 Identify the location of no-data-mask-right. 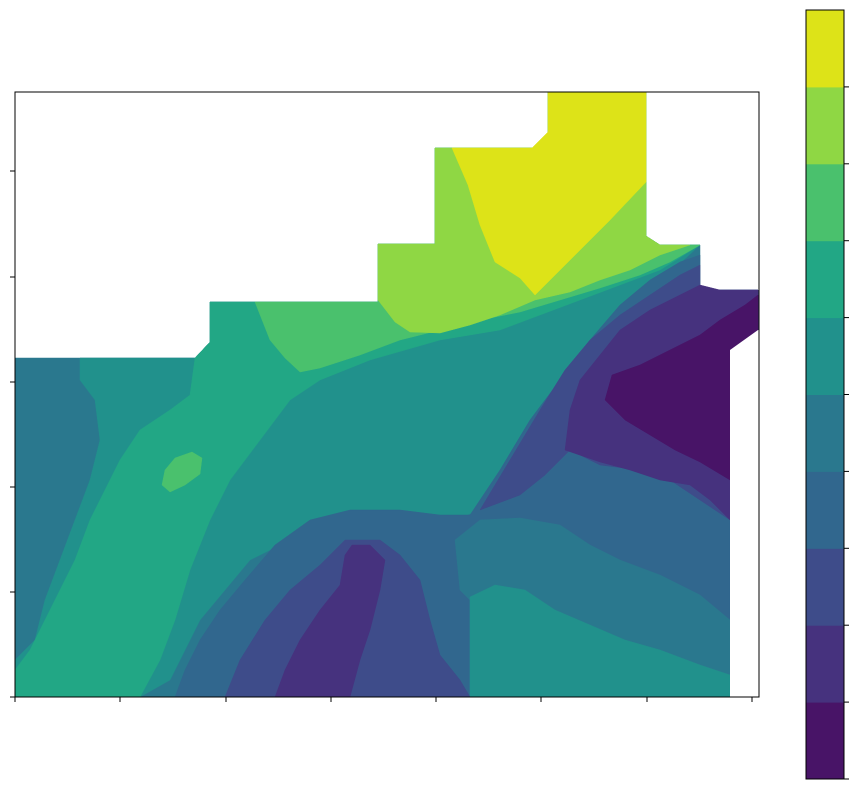
(744, 513).